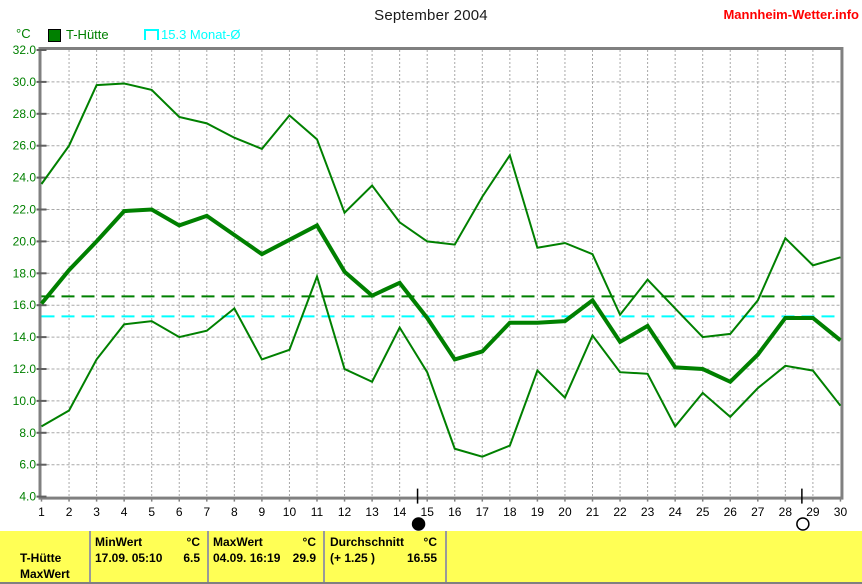  I want to click on monthly-average-swatch-icon, so click(151, 34).